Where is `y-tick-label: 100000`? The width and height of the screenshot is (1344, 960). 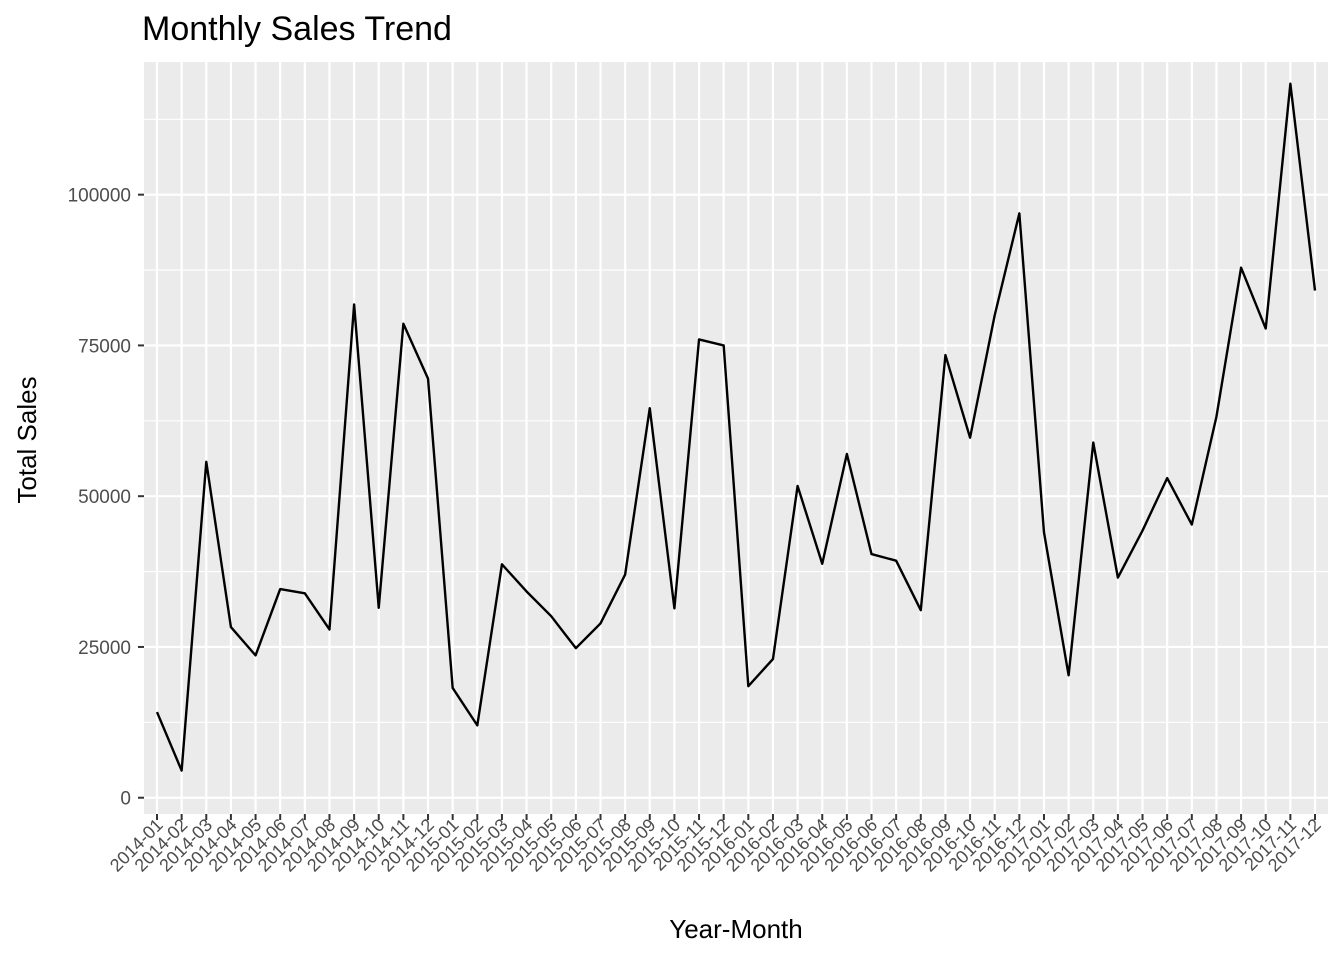
y-tick-label: 100000 is located at coordinates (99, 196).